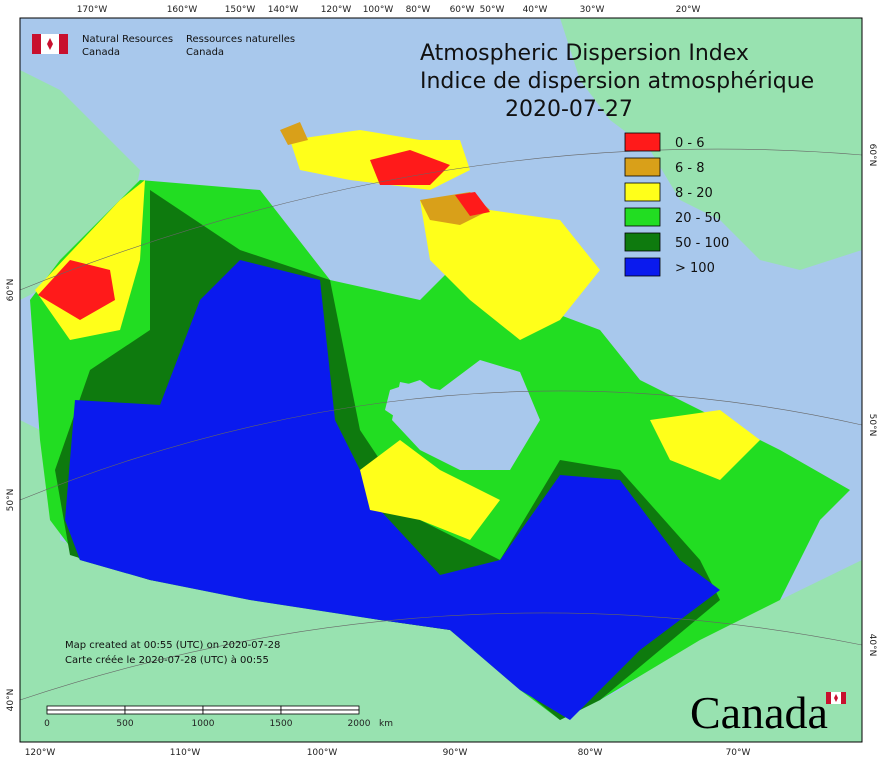  Describe the element at coordinates (510, 270) in the screenshot. I see `zone-yellow-east` at that location.